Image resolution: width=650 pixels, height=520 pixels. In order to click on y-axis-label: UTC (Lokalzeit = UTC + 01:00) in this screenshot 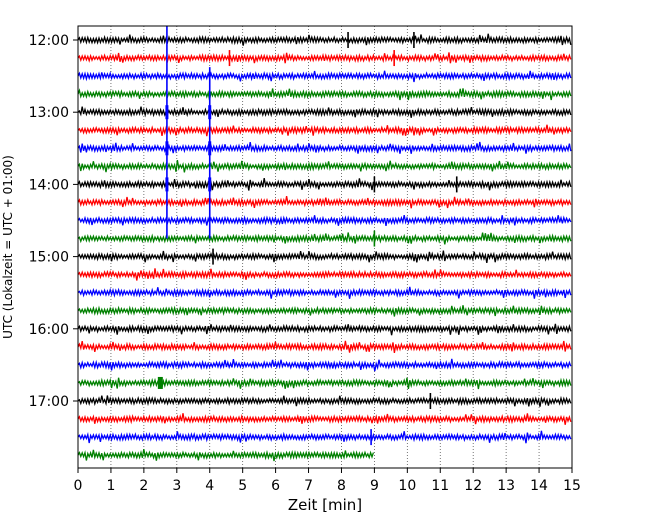, I will do `click(8, 247)`.